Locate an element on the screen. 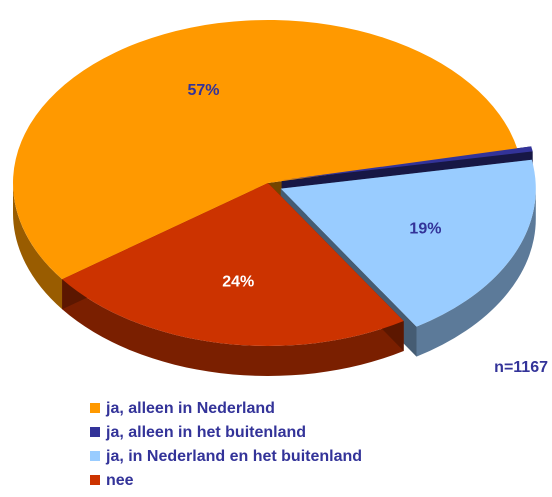 The width and height of the screenshot is (552, 497). legend-label: nee is located at coordinates (120, 480).